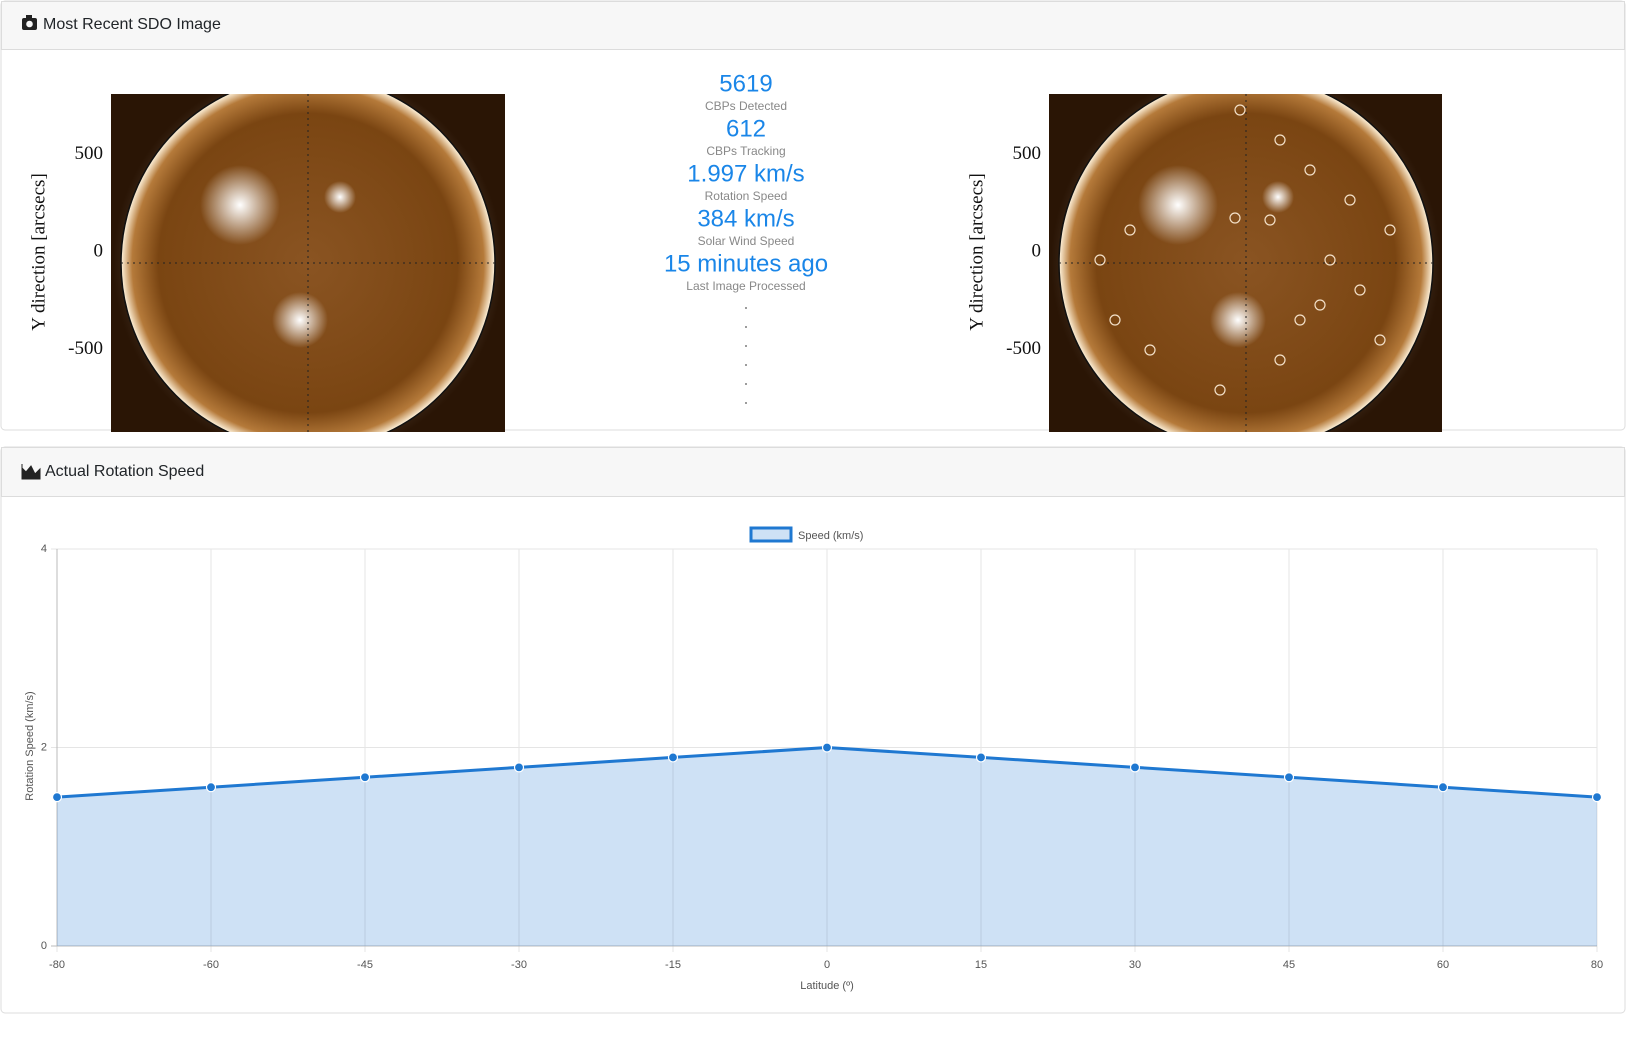  I want to click on x-tick-label: -60, so click(211, 965).